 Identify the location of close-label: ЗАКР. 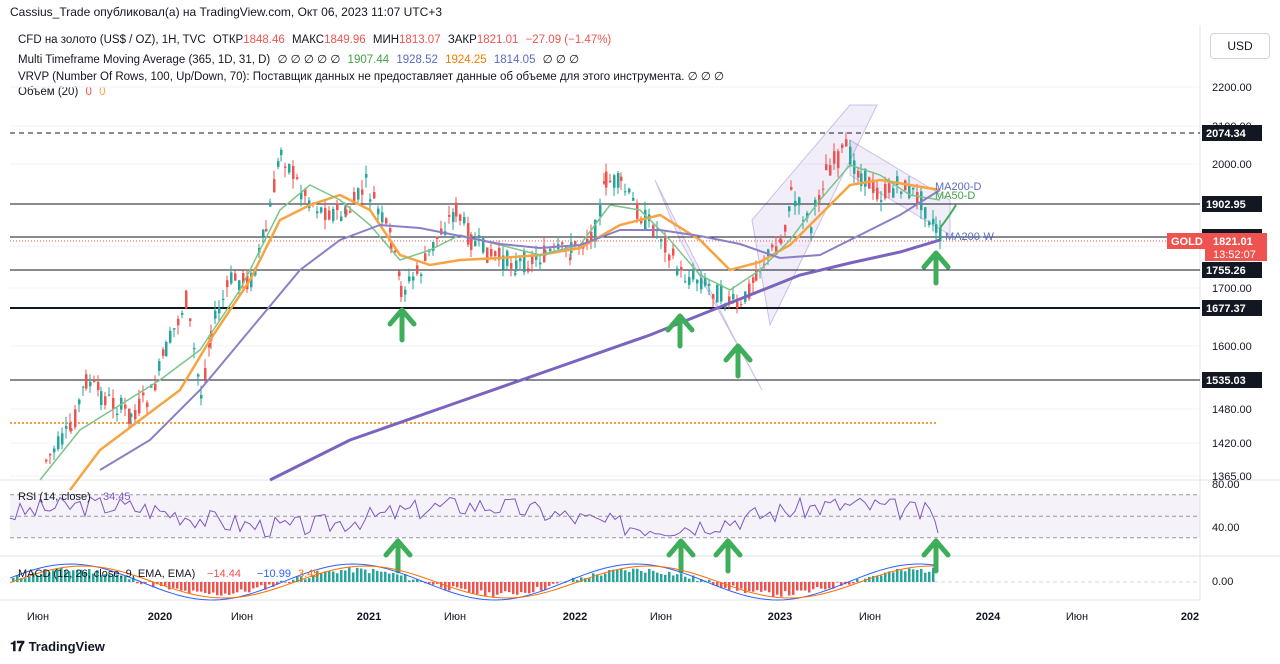
(462, 40).